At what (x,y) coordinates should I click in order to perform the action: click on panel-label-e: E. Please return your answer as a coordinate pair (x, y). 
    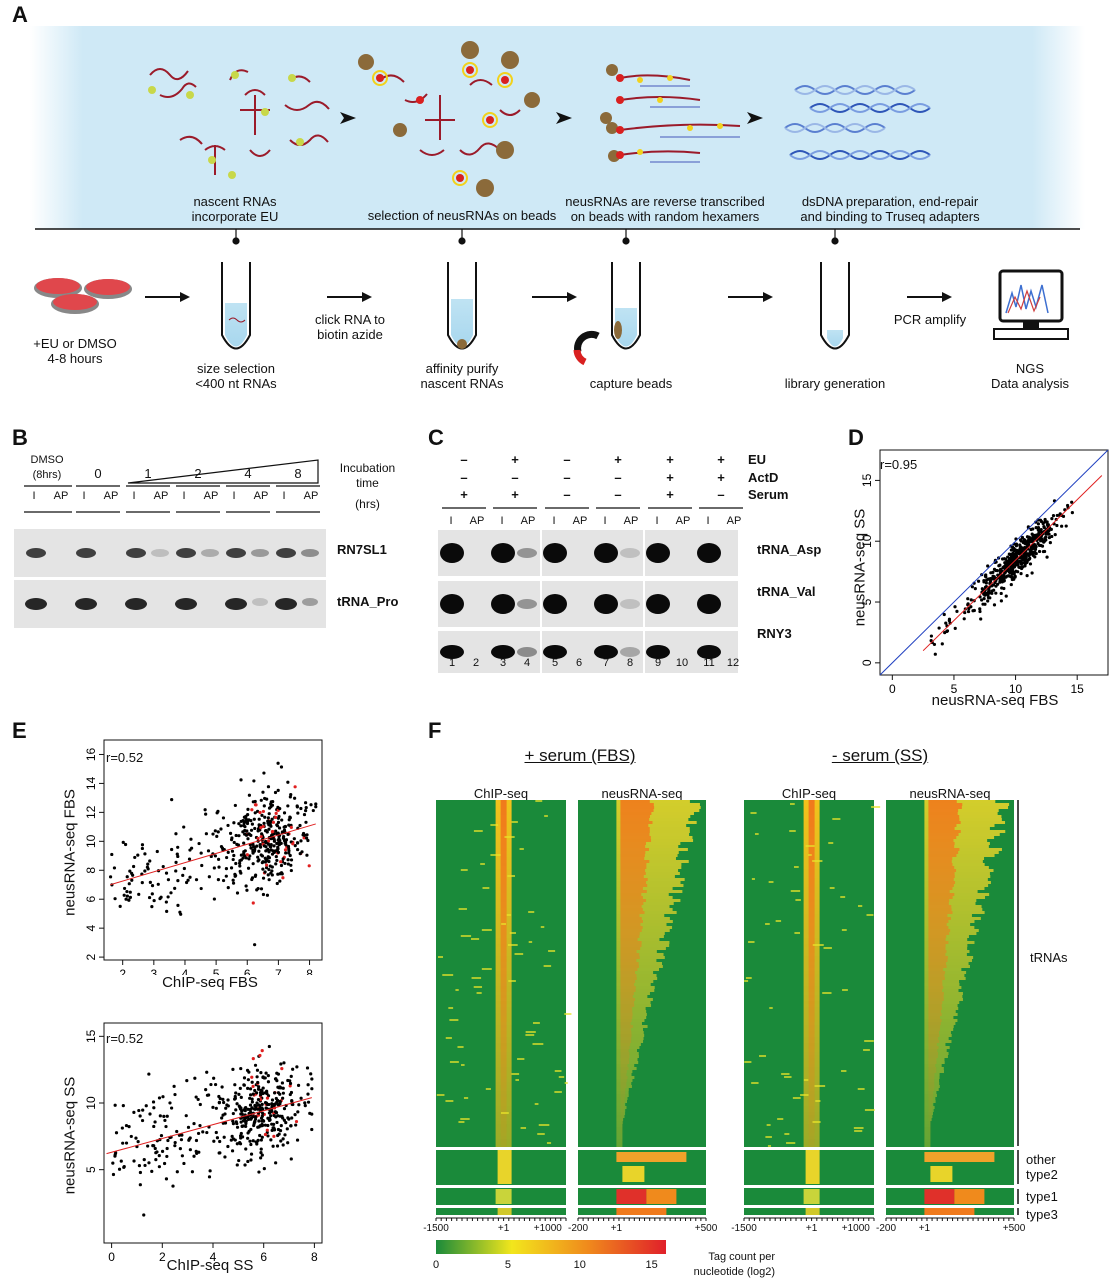
    Looking at the image, I should click on (19, 730).